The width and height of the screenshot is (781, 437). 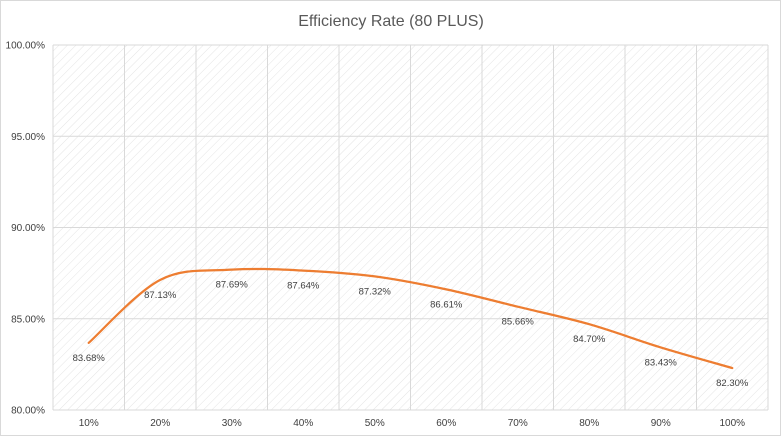 What do you see at coordinates (412, 423) in the screenshot?
I see `x-axis-ticks: 10% 20% 30% 40% 50% 60% 70% 80% 90% 100%` at bounding box center [412, 423].